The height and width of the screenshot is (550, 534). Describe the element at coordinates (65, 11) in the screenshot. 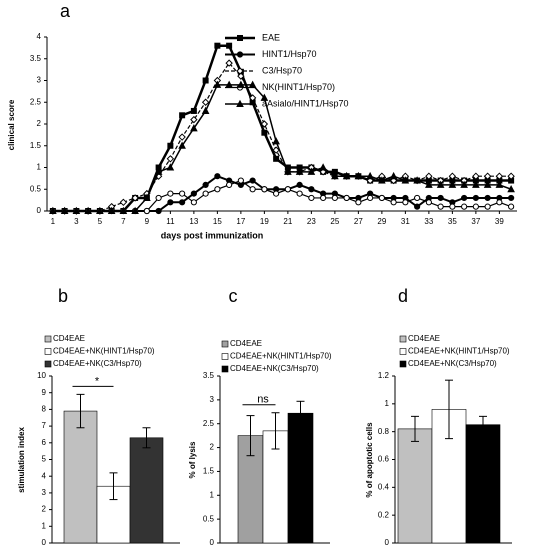

I see `panel-letter: a` at that location.